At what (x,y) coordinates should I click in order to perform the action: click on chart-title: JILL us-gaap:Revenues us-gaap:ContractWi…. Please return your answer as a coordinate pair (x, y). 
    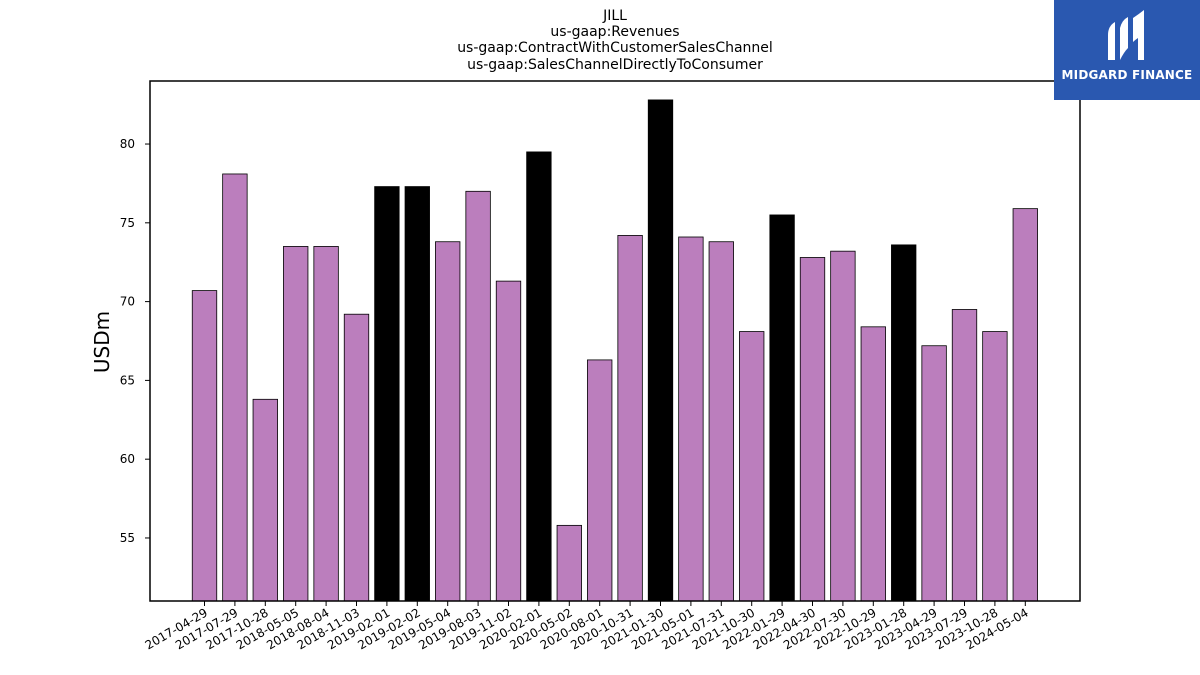
    Looking at the image, I should click on (615, 40).